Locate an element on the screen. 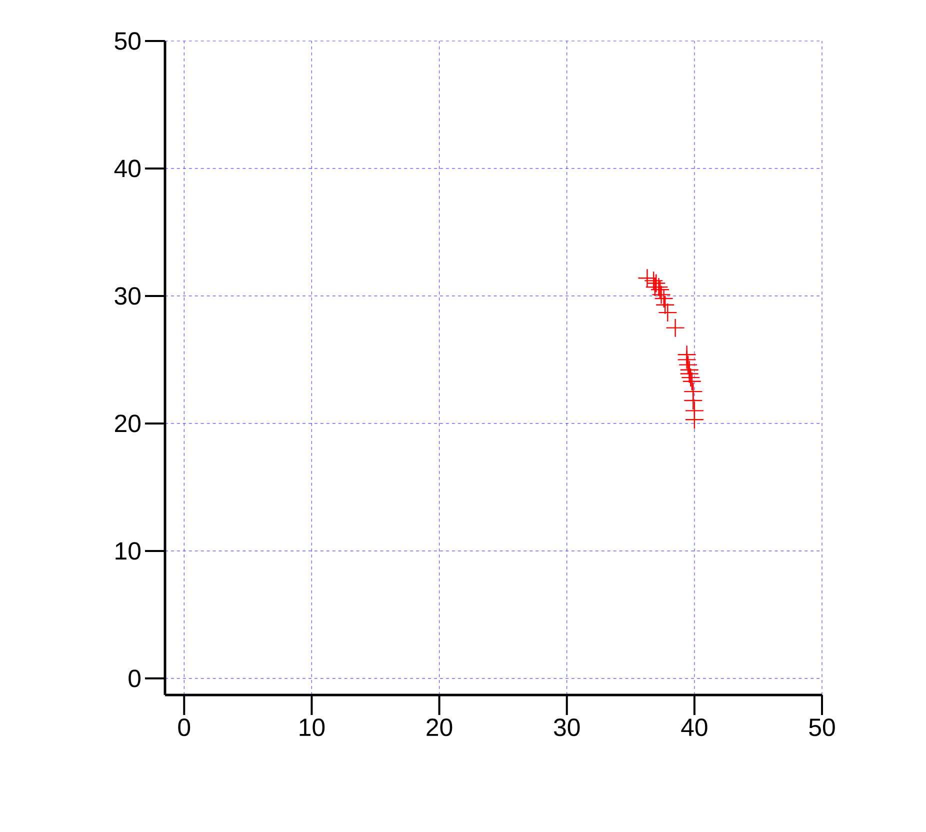 This screenshot has width=926, height=832. y-tick-label: 50 is located at coordinates (127, 41).